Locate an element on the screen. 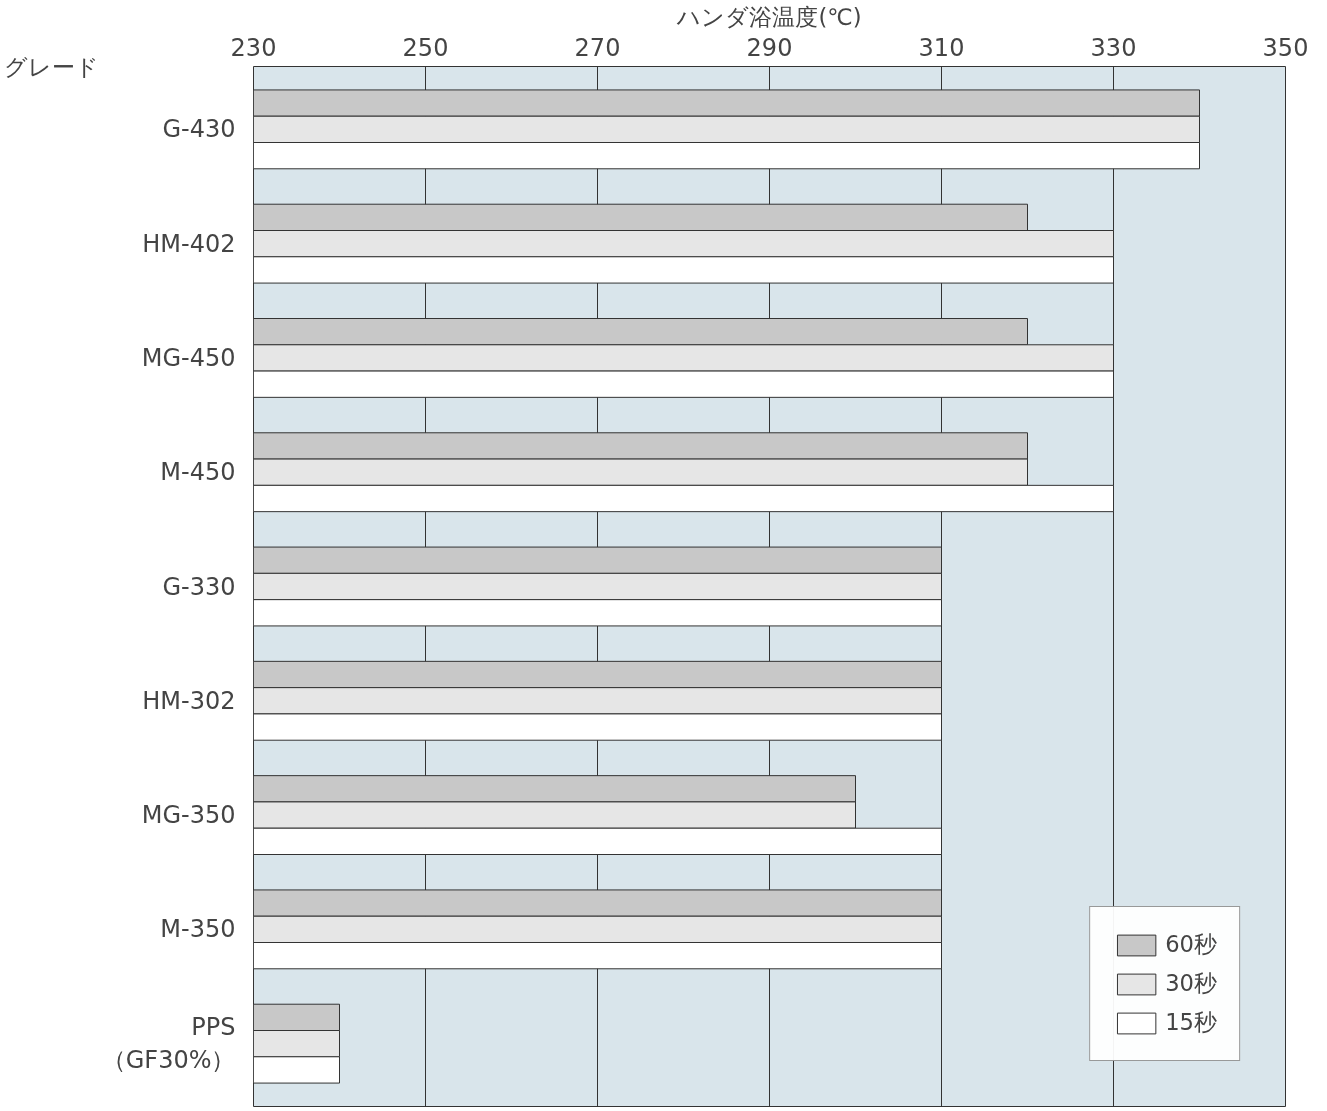 This screenshot has height=1111, width=1327. x-tick-label: 290 is located at coordinates (769, 47).